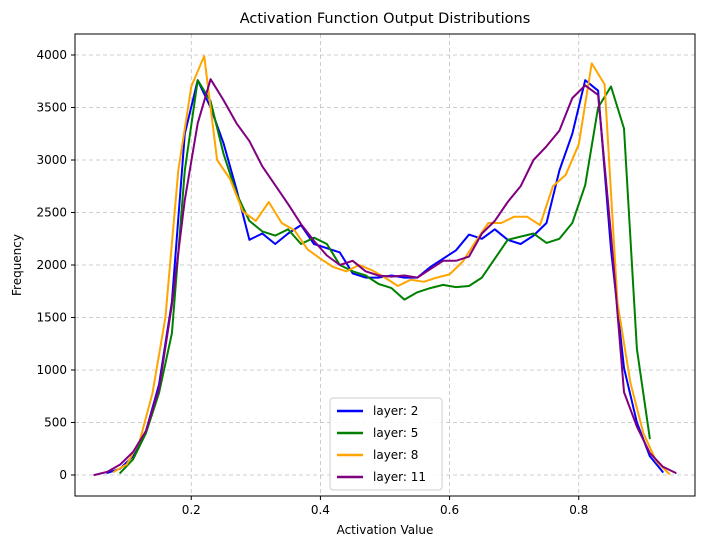 The height and width of the screenshot is (547, 704). I want to click on legend: layer: 2 layer: 5 layer: 8 layer: 11, so click(386, 444).